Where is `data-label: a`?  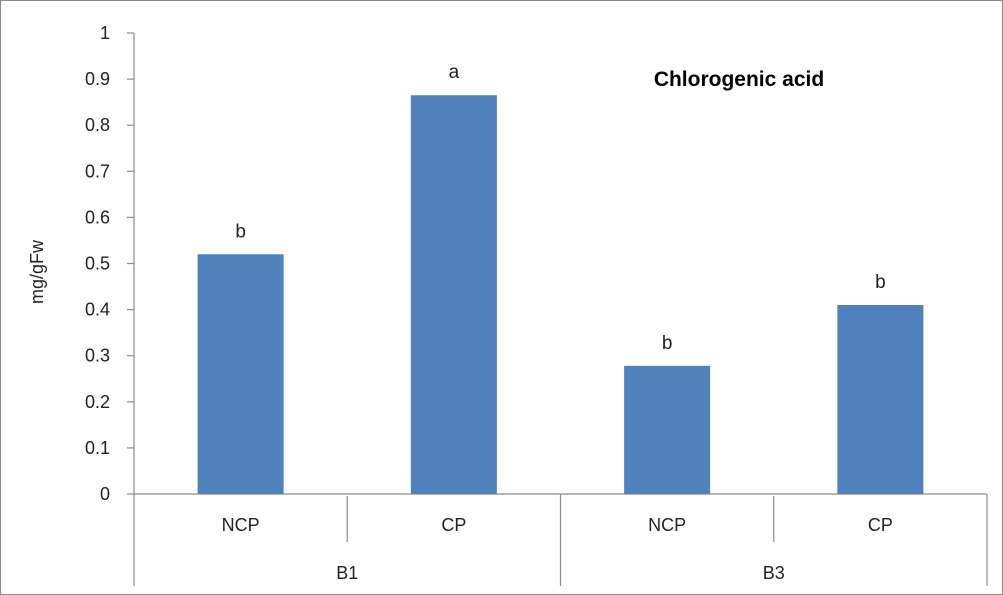
data-label: a is located at coordinates (454, 72).